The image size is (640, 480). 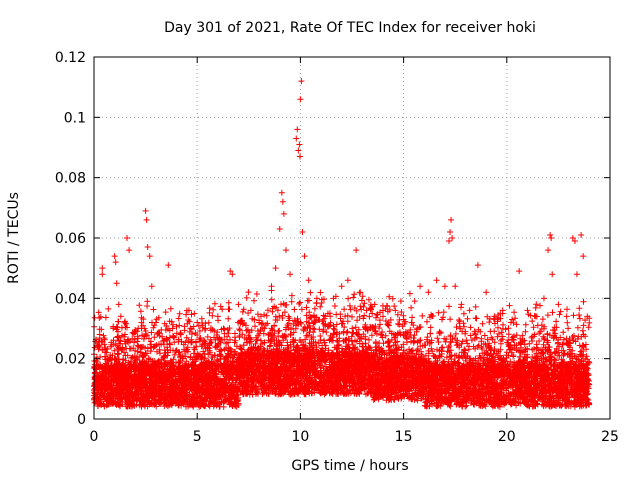 I want to click on y-tick-label: 0.12, so click(x=70, y=58).